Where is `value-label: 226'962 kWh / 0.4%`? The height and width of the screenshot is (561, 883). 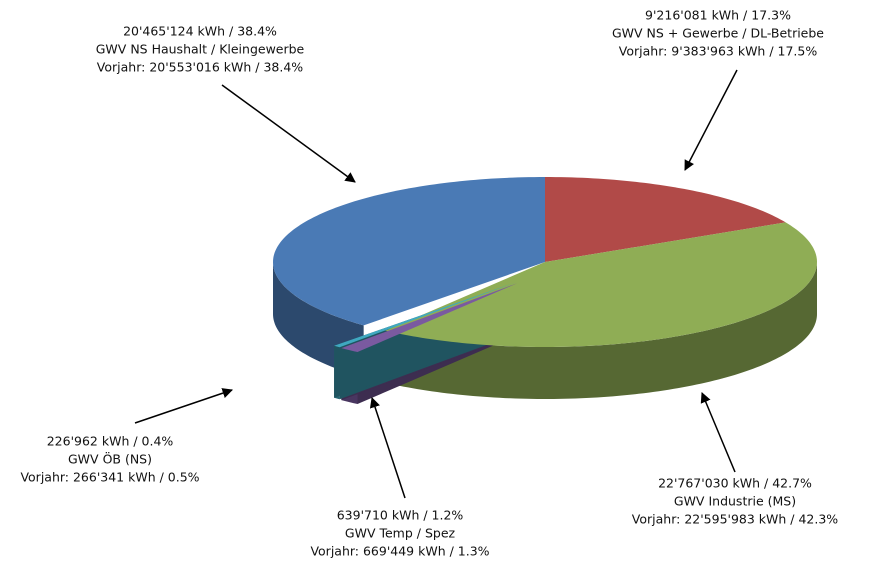
value-label: 226'962 kWh / 0.4% is located at coordinates (110, 441).